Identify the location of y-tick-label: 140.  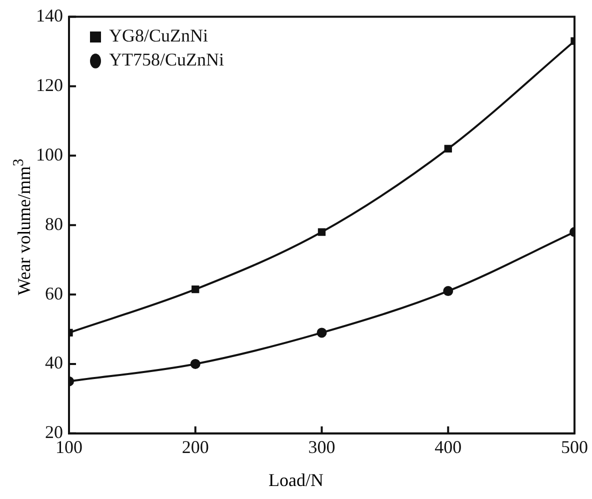
(49, 16).